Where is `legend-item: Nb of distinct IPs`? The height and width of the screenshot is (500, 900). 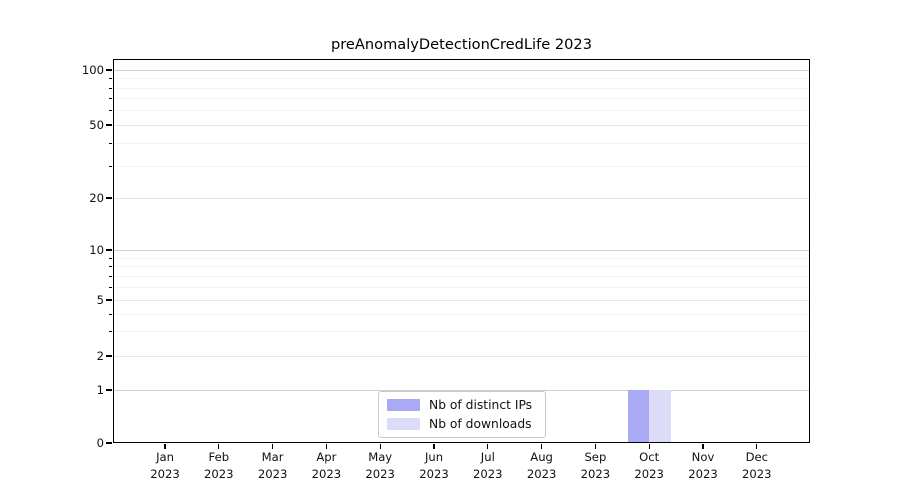
legend-item: Nb of distinct IPs is located at coordinates (462, 405).